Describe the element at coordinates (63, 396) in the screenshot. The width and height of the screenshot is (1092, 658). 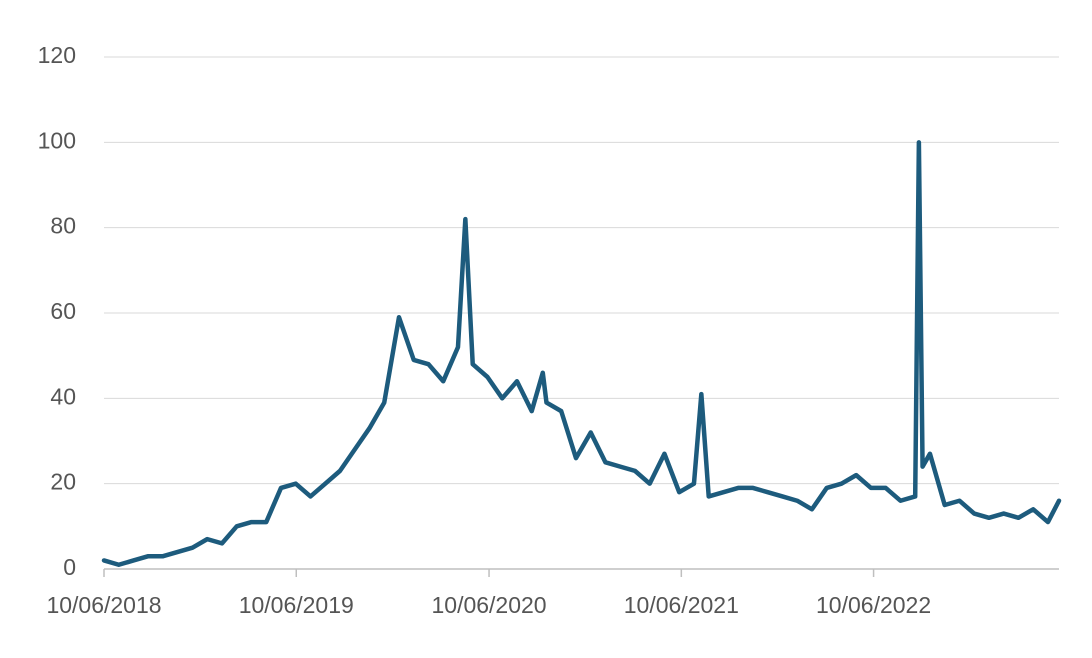
I see `y-tick-label: 40` at that location.